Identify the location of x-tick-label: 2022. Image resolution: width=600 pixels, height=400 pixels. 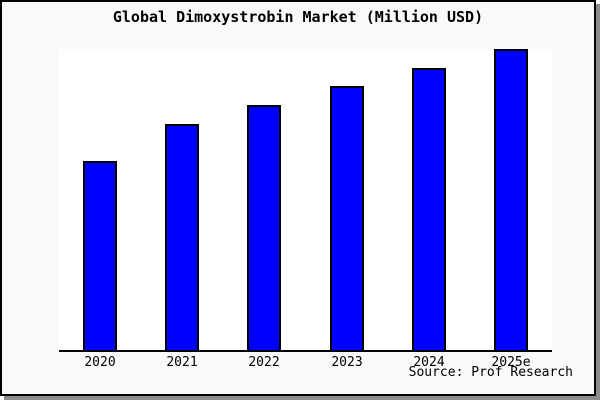
(264, 362).